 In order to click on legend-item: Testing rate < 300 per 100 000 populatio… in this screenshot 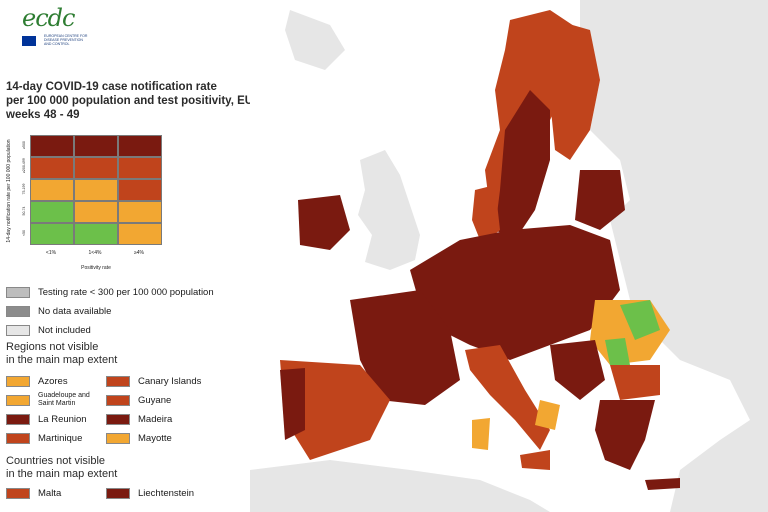, I will do `click(110, 292)`.